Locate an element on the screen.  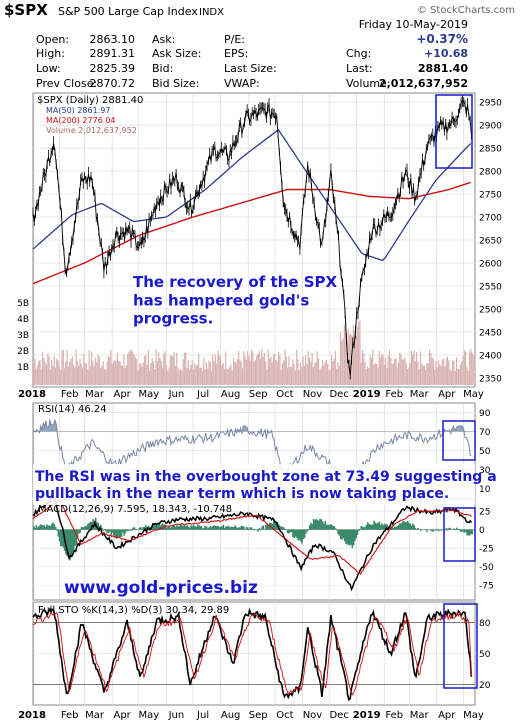
volume-value: 2,012,637,952 is located at coordinates (423, 83).